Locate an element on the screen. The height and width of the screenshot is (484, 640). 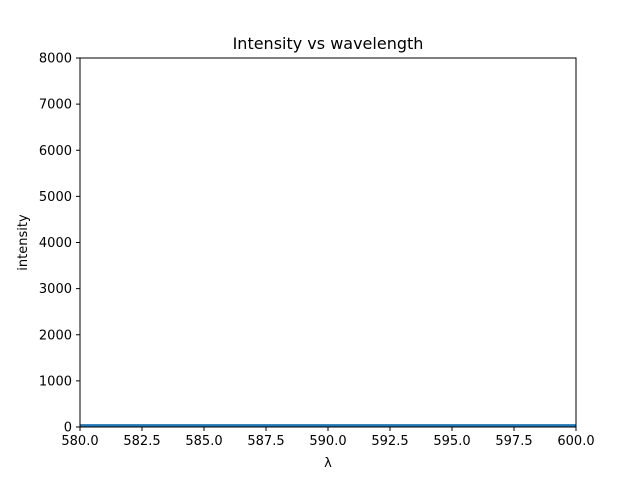
x-tick-label: 585.0 is located at coordinates (203, 441).